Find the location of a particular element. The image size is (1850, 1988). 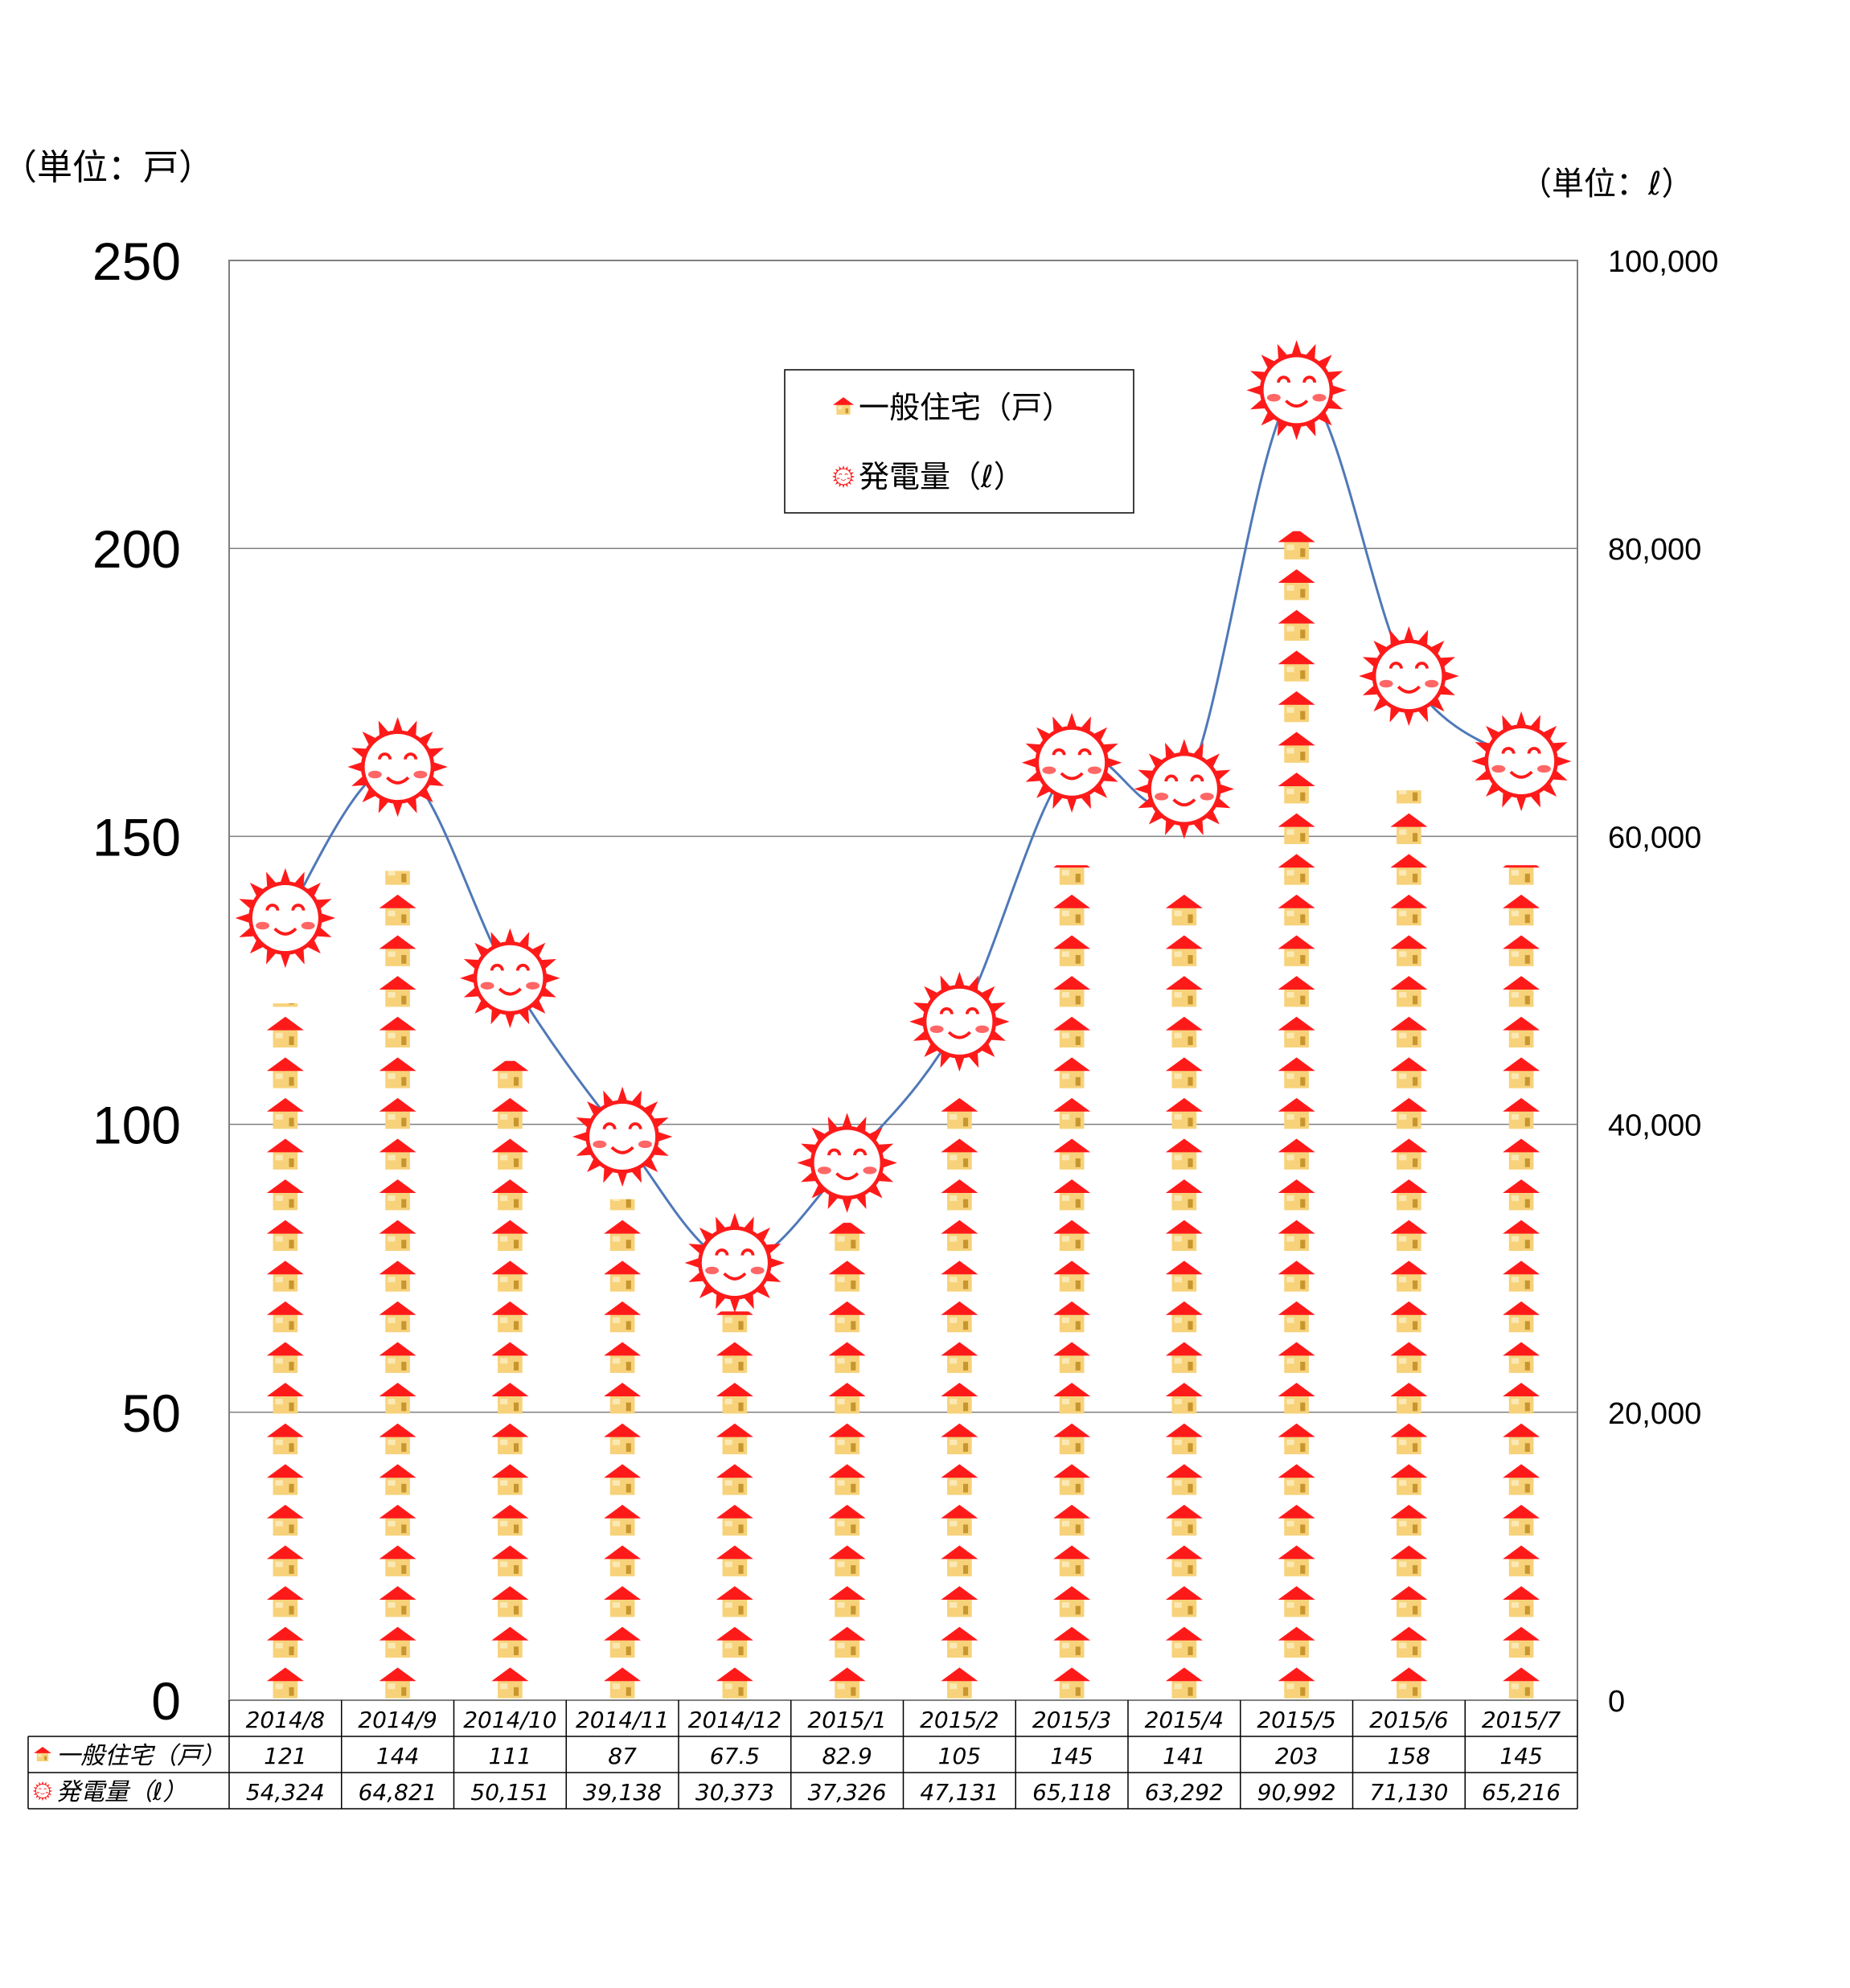

table-cell-houses: 203 is located at coordinates (1296, 1756).